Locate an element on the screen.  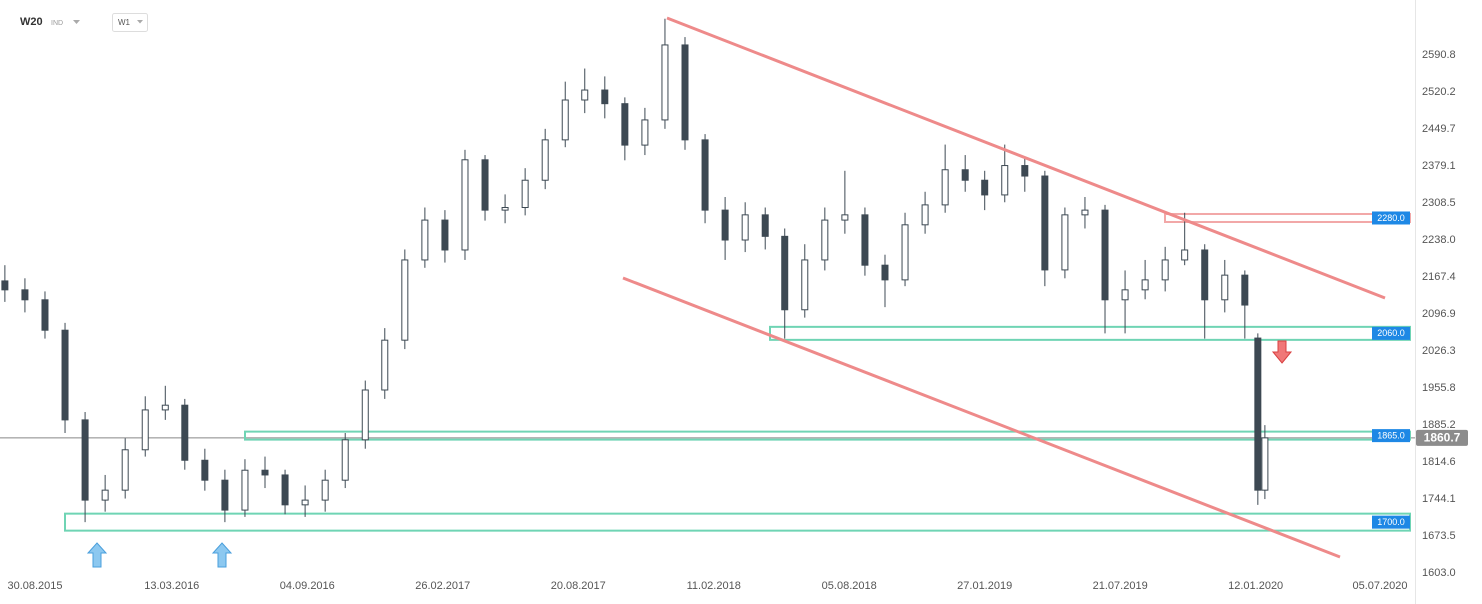
x-tick-label: 12.01.2020 is located at coordinates (1255, 586).